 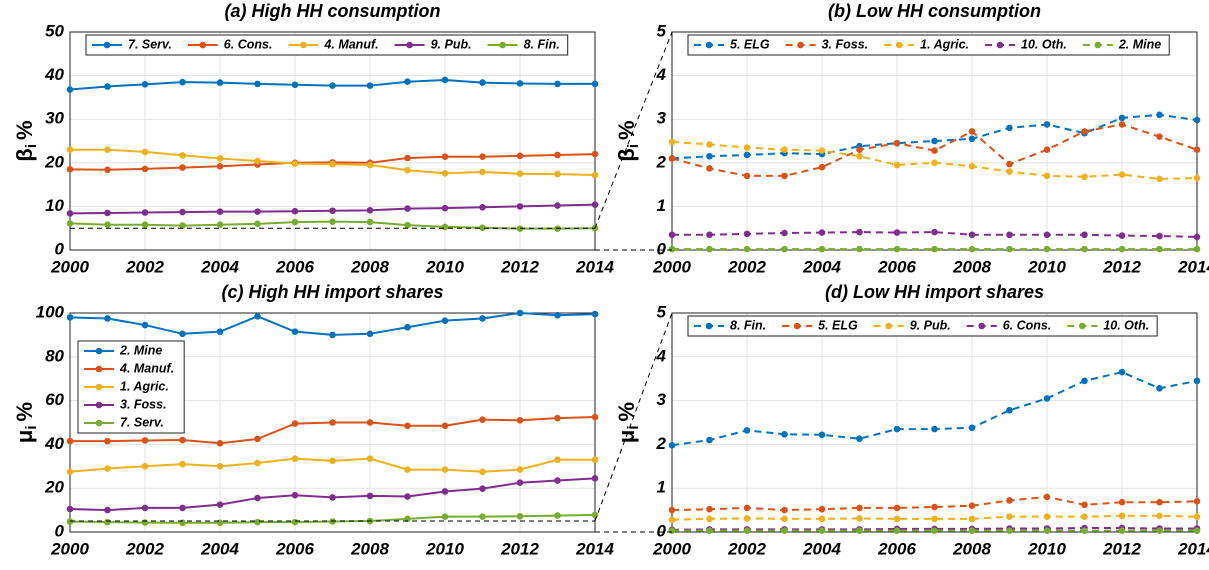 What do you see at coordinates (1044, 44) in the screenshot?
I see `legend-label: 10. Oth.` at bounding box center [1044, 44].